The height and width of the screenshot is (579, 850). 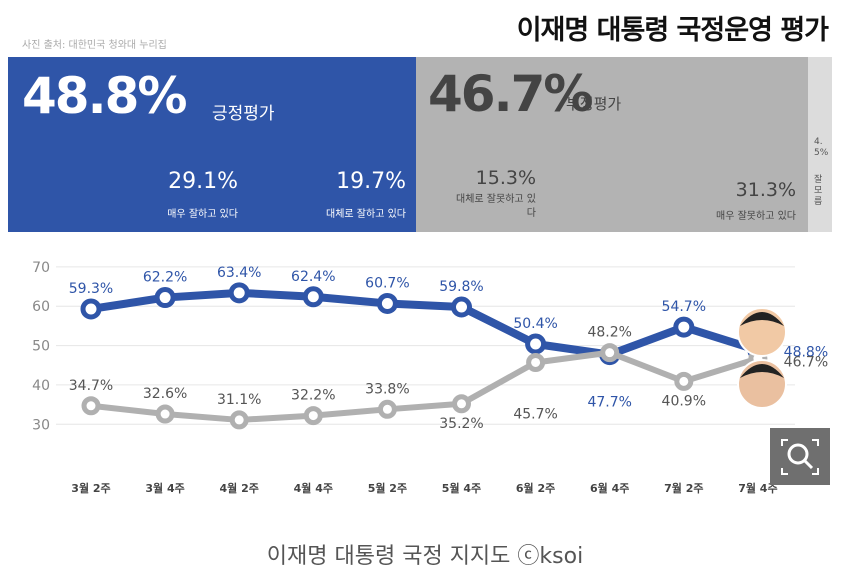 What do you see at coordinates (41, 347) in the screenshot?
I see `y-tick-label: 50` at bounding box center [41, 347].